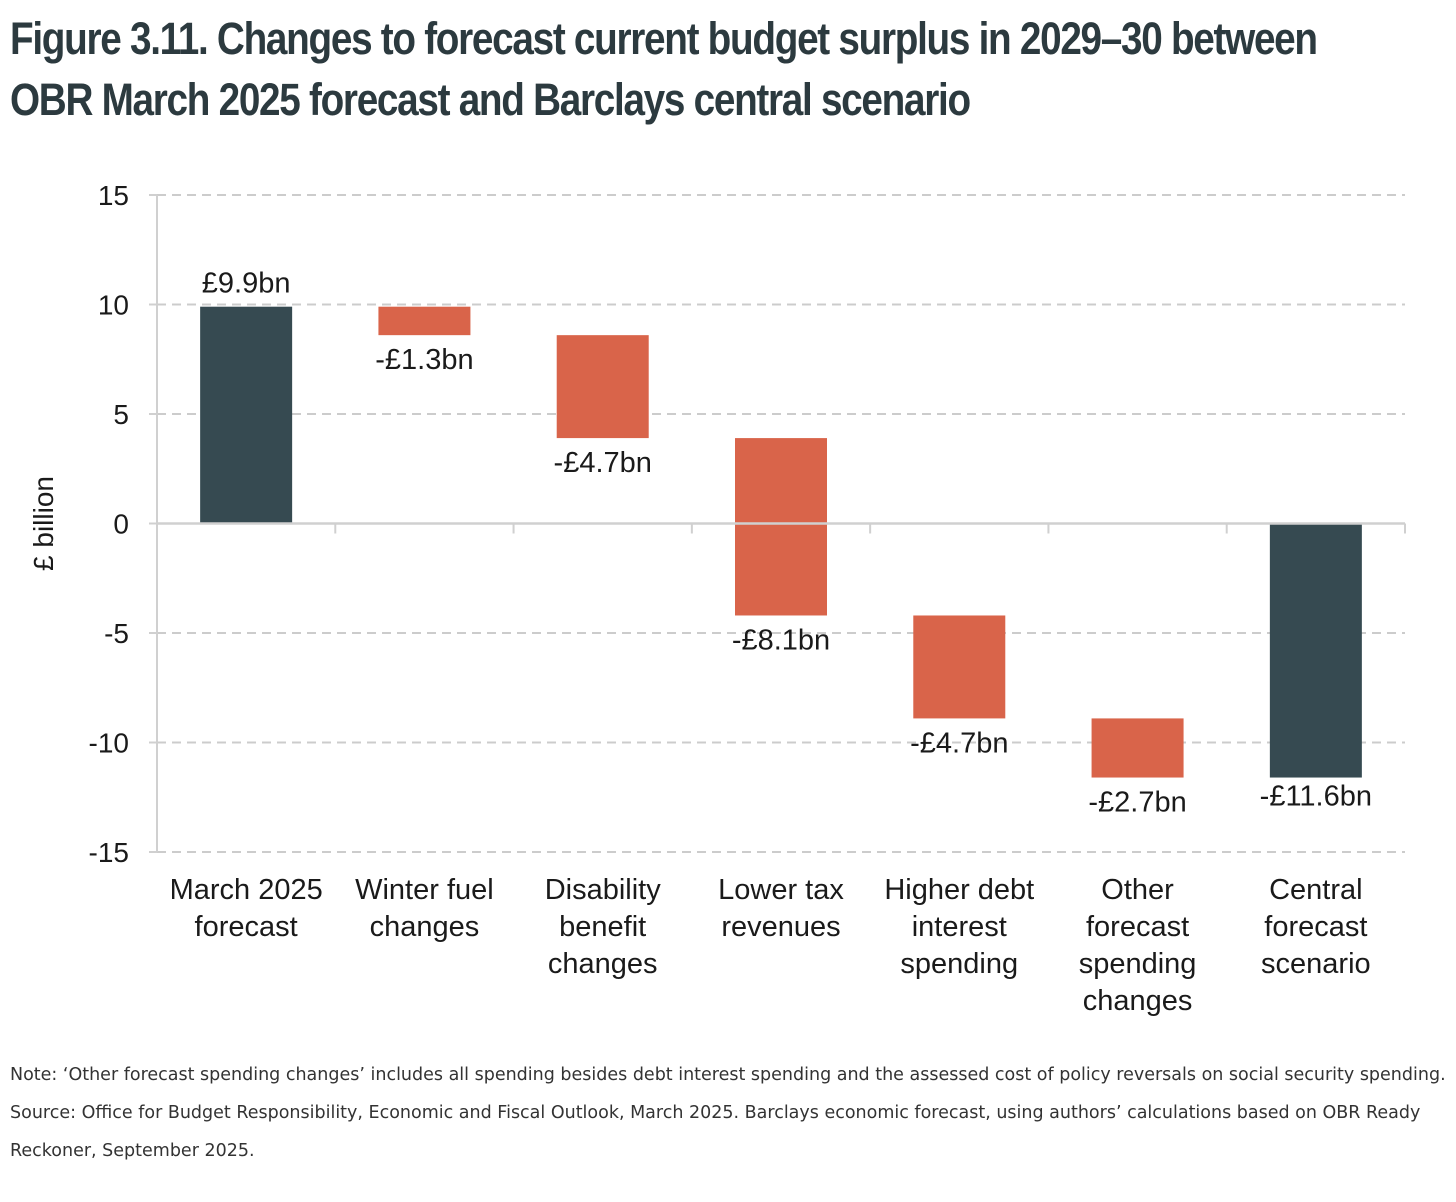 The width and height of the screenshot is (1456, 1202). What do you see at coordinates (603, 964) in the screenshot?
I see `category-label-3-line-3: changes` at bounding box center [603, 964].